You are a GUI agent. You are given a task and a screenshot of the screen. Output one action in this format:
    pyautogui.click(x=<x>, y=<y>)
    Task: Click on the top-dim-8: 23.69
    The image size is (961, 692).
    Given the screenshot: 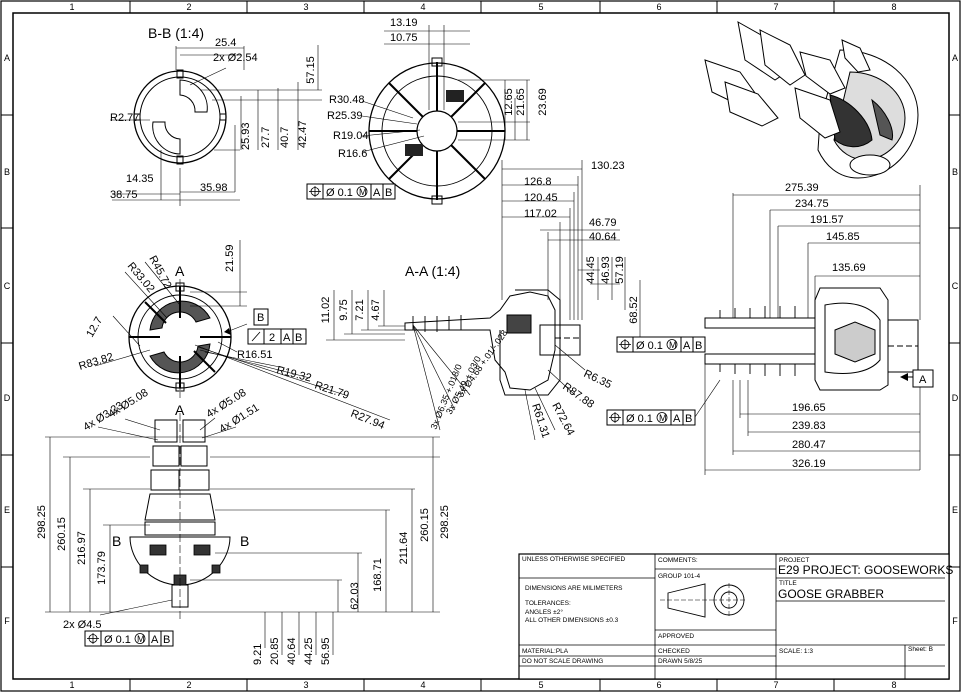 What is the action you would take?
    pyautogui.click(x=543, y=102)
    